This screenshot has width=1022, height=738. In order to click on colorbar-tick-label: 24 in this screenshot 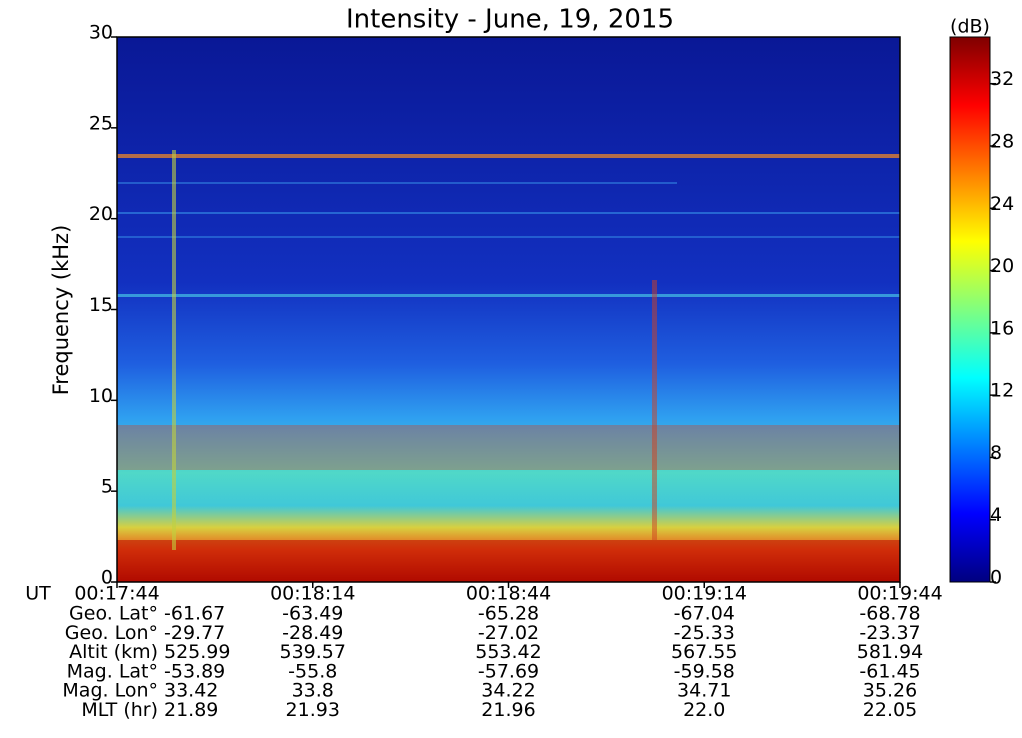, I will do `click(1002, 204)`.